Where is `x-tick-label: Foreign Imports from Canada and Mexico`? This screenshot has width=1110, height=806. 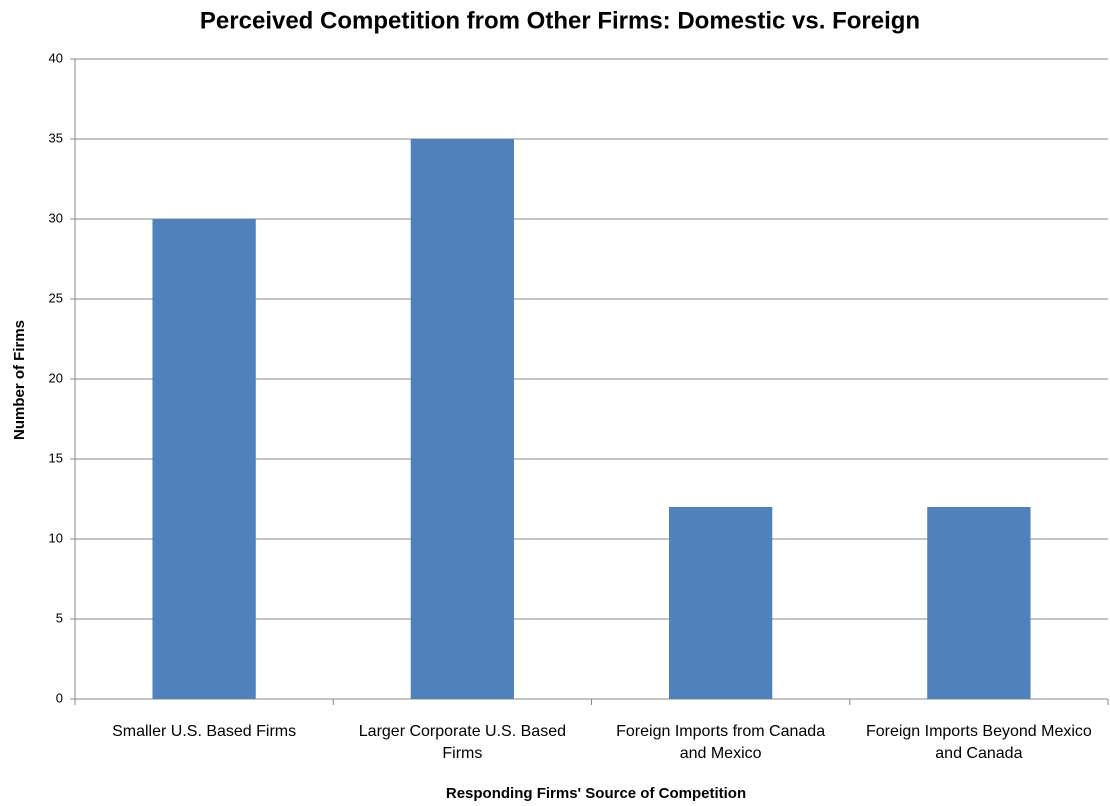
x-tick-label: Foreign Imports from Canada and Mexico is located at coordinates (721, 742).